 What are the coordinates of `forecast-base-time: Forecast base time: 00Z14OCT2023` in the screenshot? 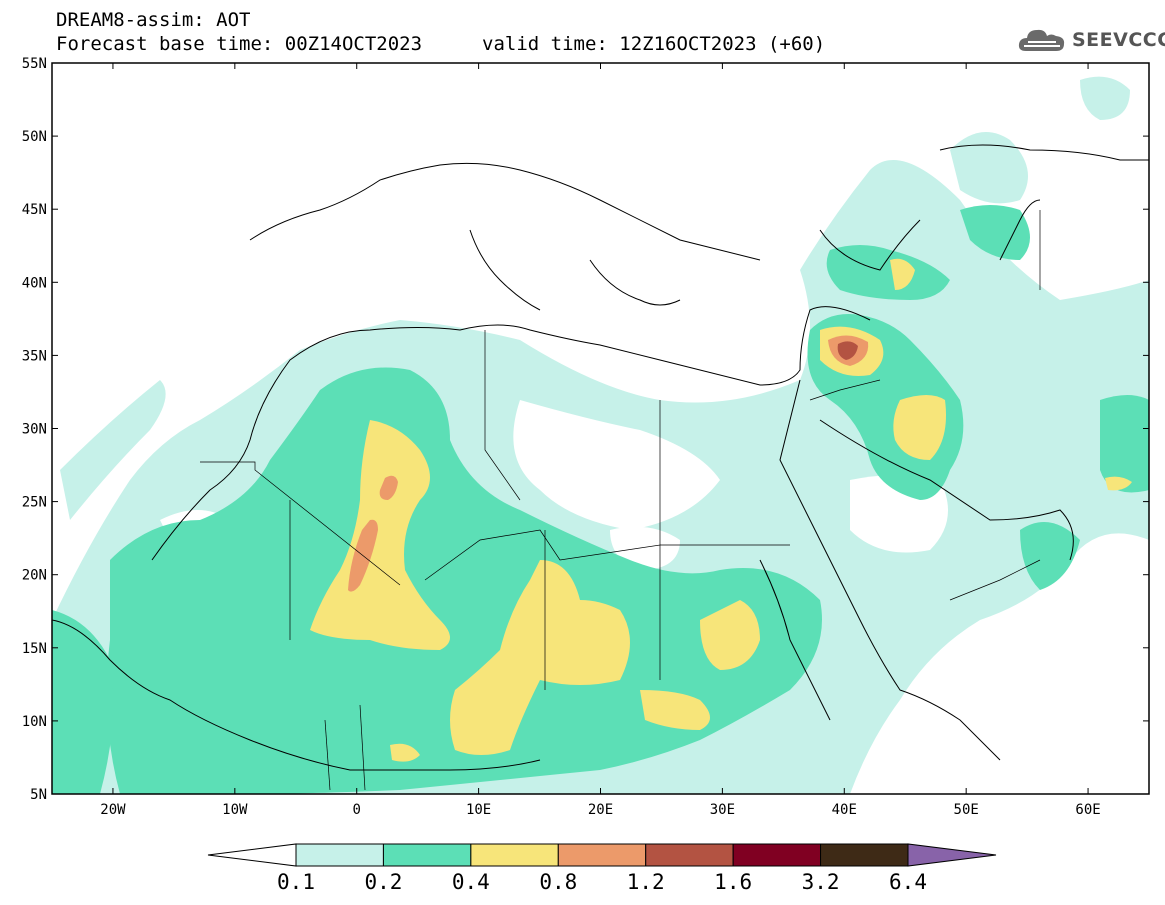 It's located at (239, 44).